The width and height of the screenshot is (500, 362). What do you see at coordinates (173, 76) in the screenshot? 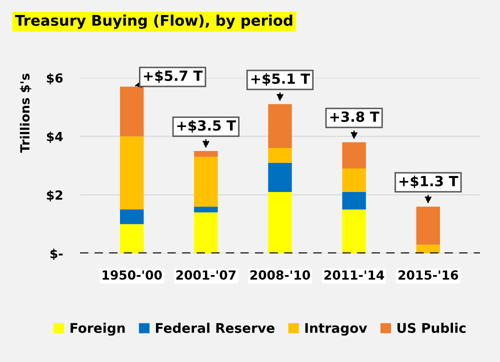
I see `annotation: +$5.7 T` at bounding box center [173, 76].